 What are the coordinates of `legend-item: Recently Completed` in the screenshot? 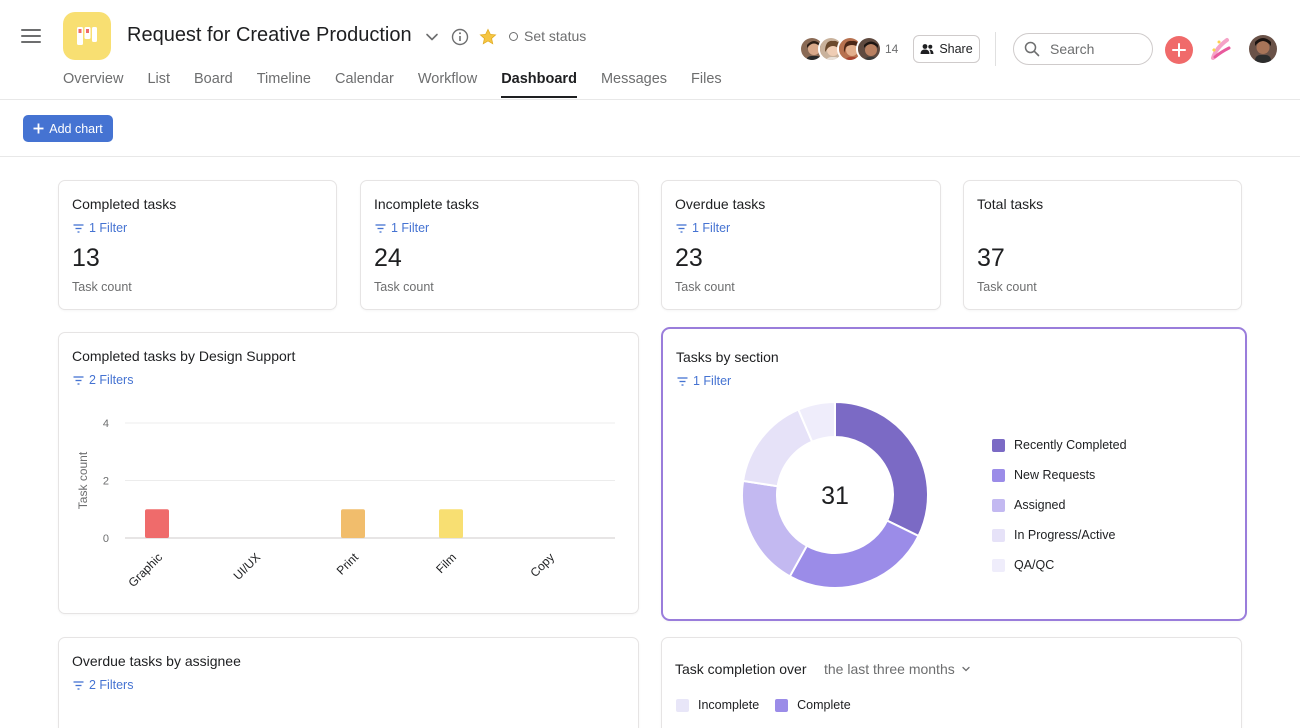 It's located at (1059, 445).